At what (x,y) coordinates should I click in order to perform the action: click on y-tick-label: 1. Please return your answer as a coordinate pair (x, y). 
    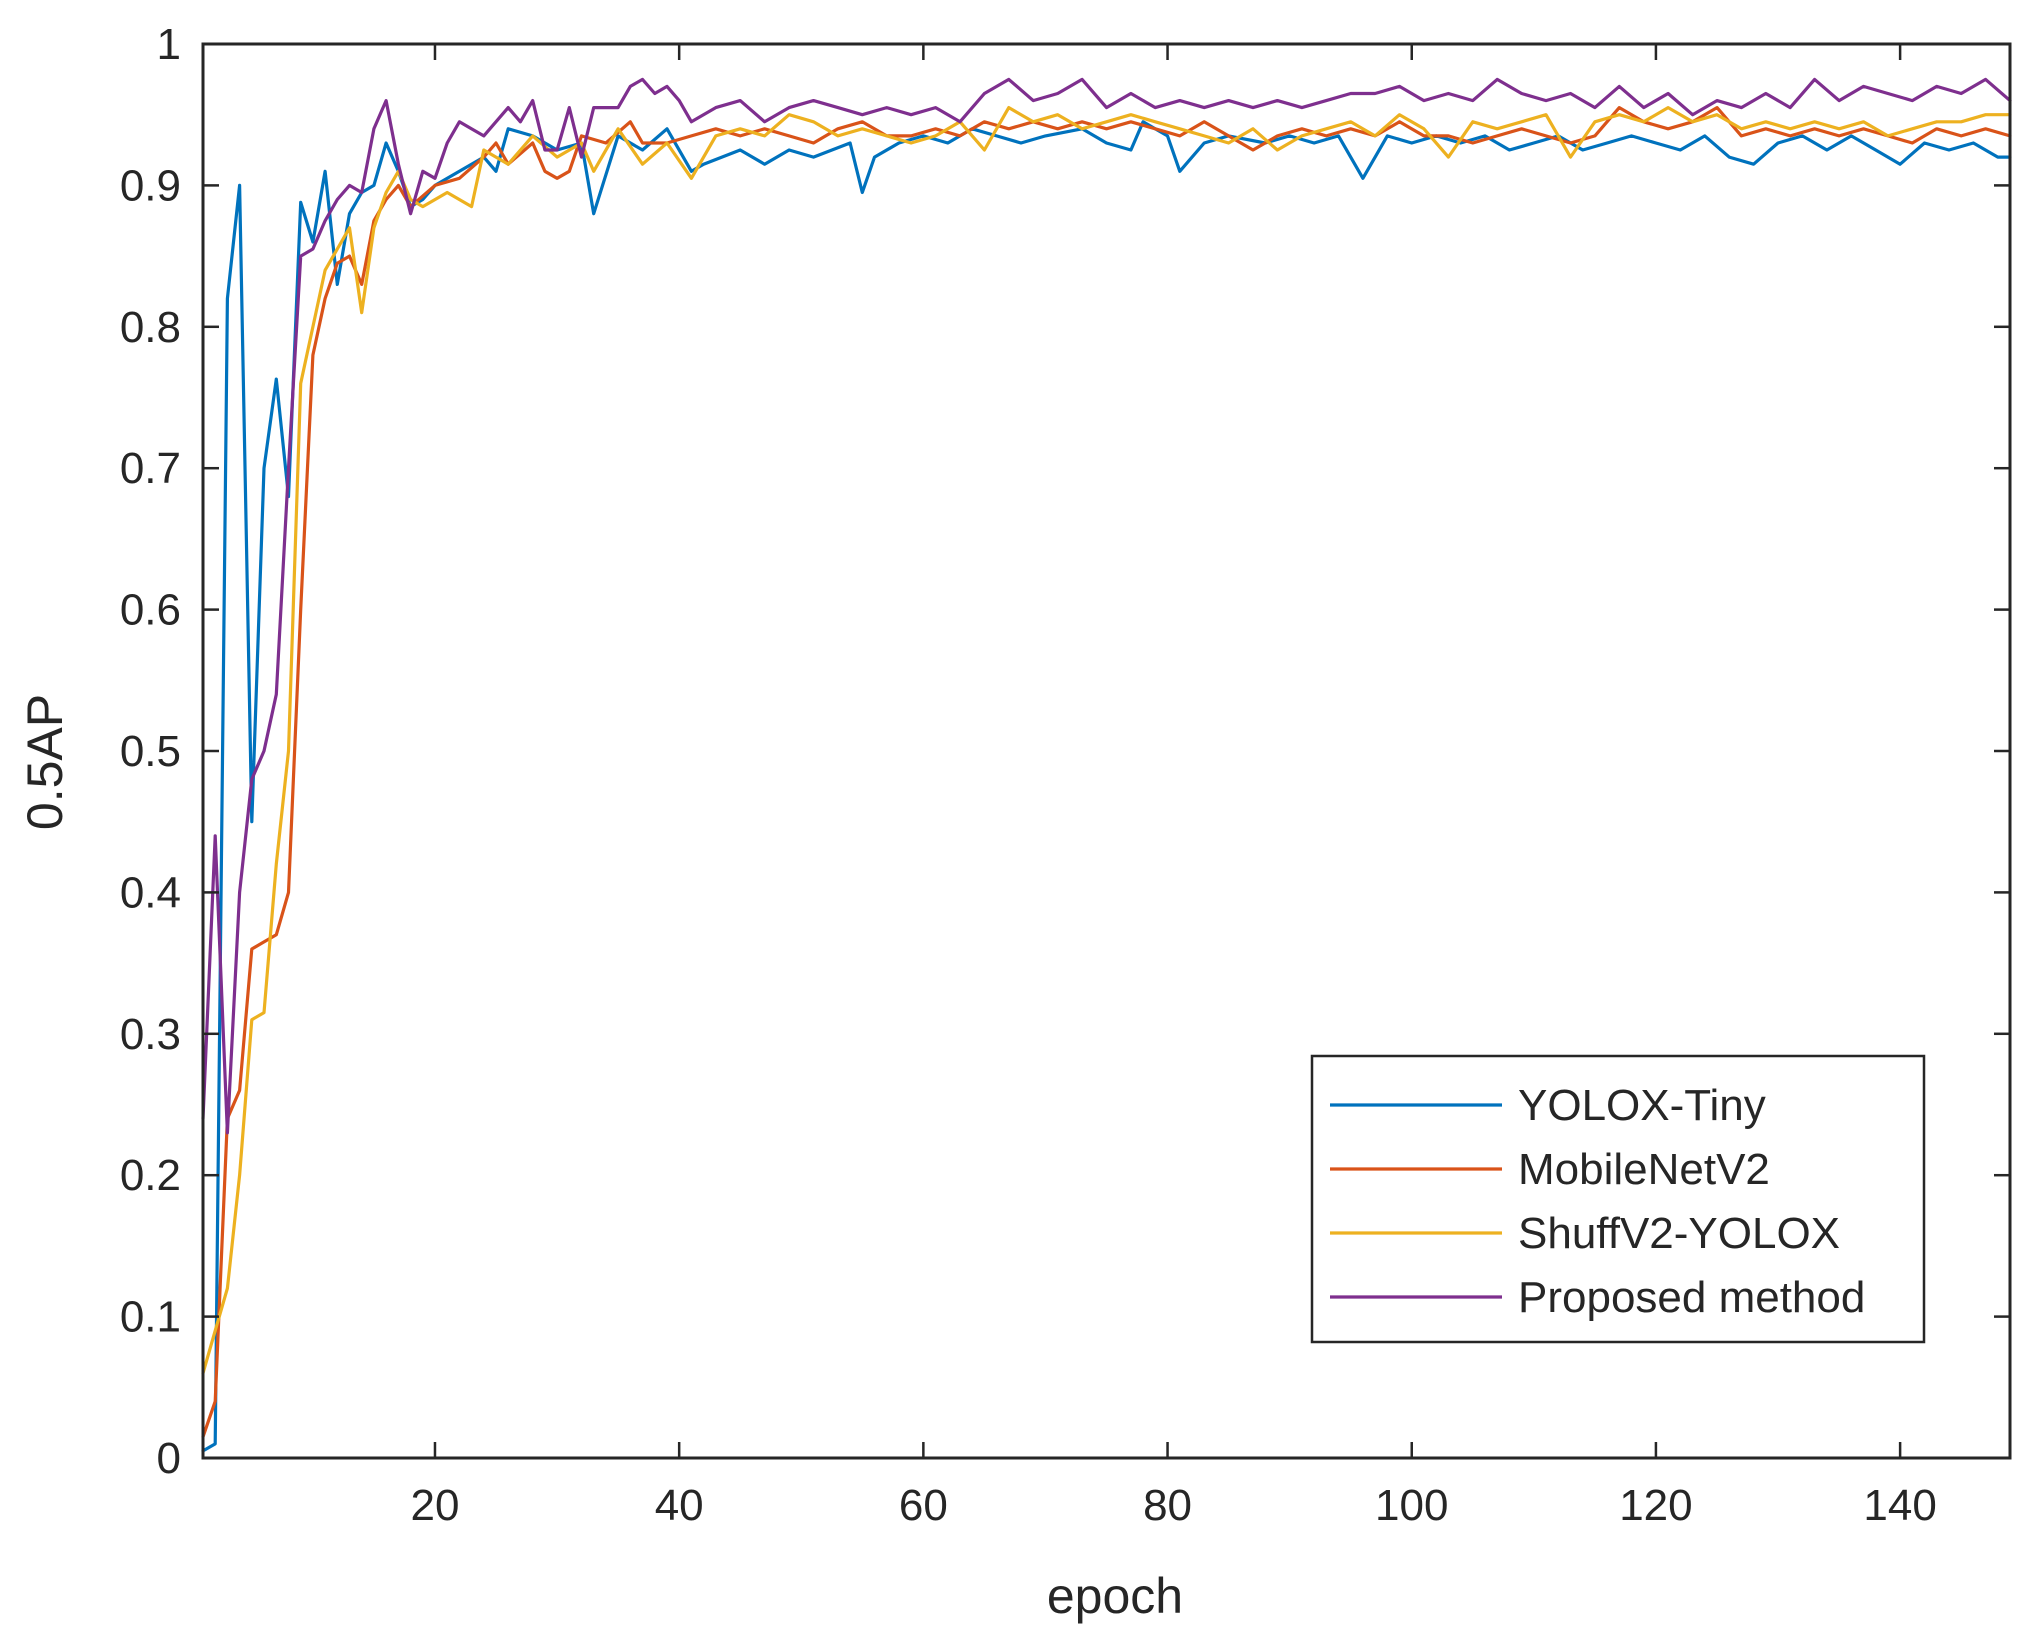
    Looking at the image, I should click on (169, 44).